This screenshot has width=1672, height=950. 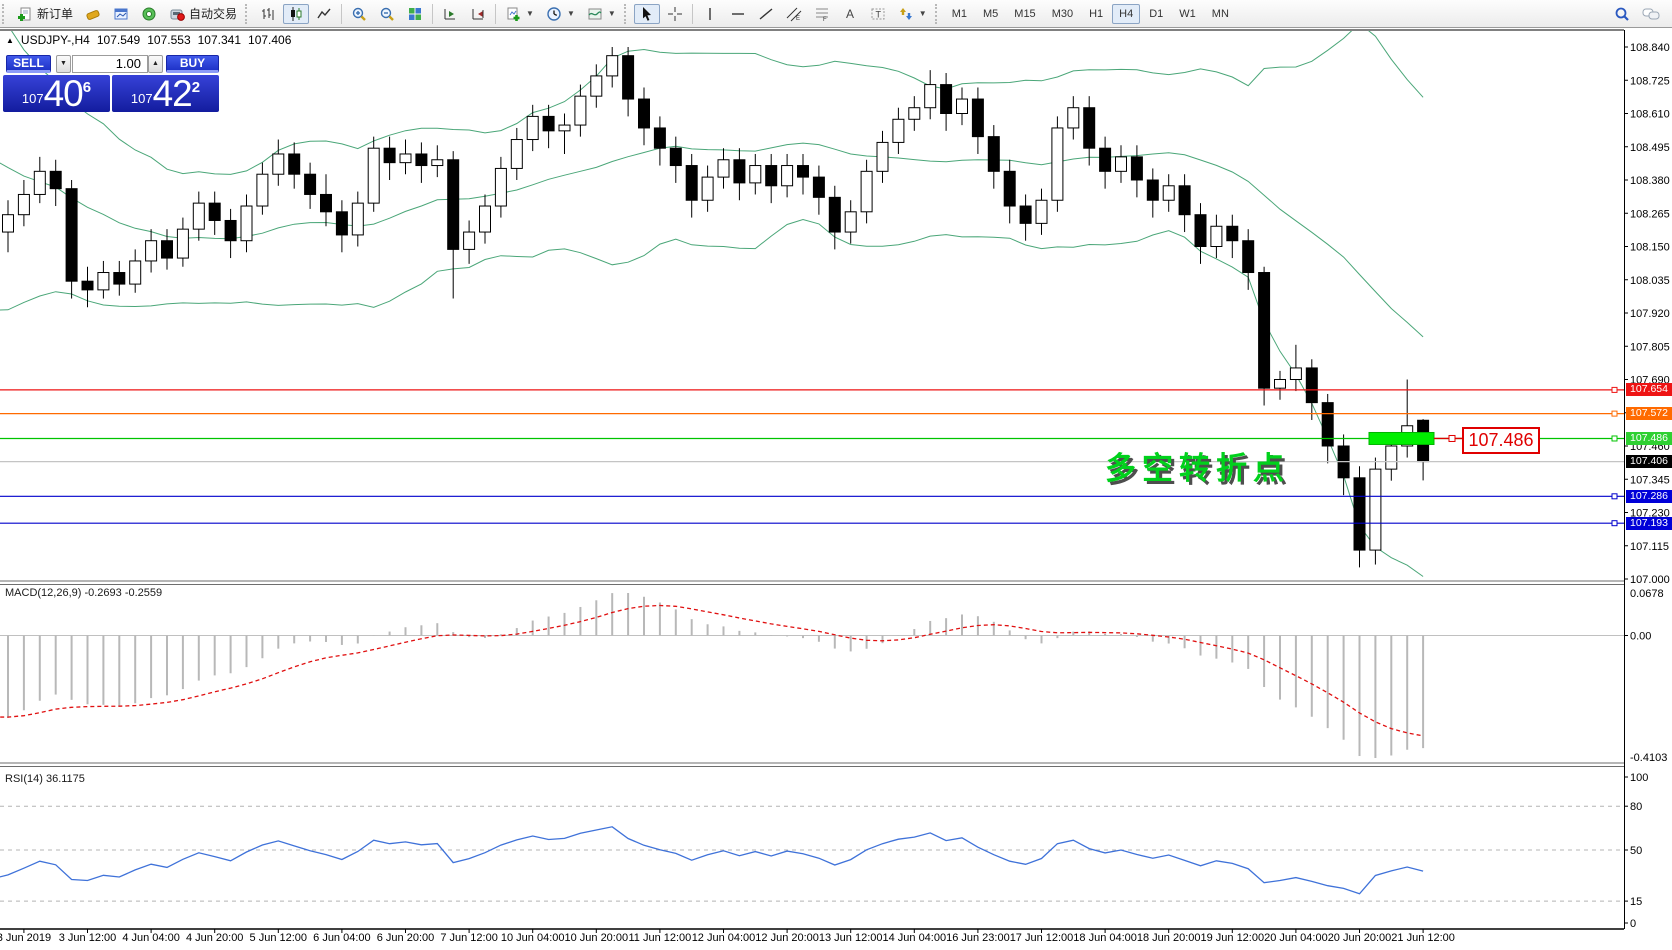 I want to click on rsi-pane, so click(x=812, y=853).